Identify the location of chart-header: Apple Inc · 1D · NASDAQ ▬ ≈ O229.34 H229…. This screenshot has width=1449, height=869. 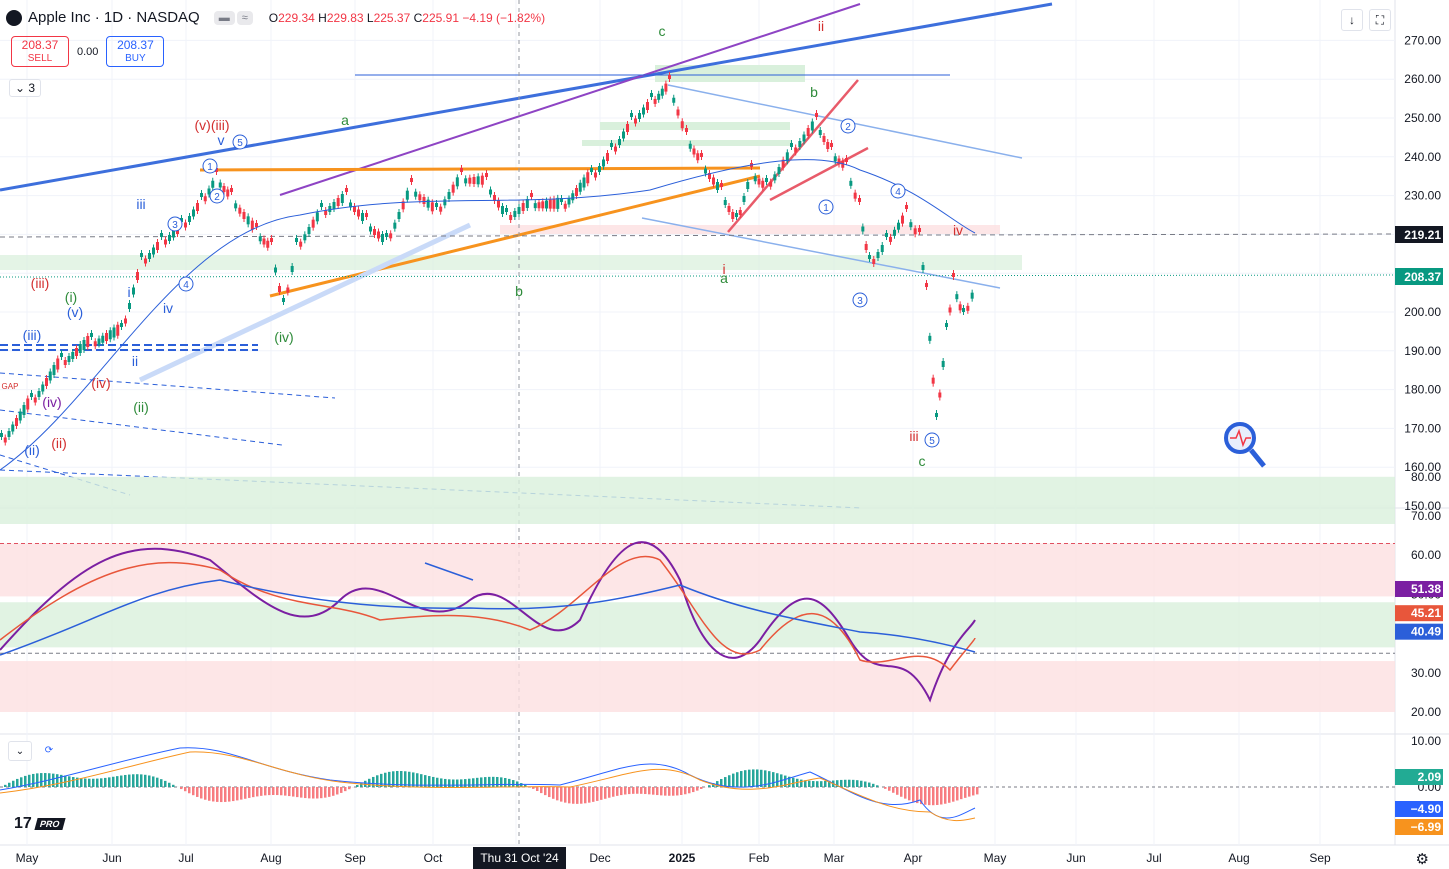
(275, 17).